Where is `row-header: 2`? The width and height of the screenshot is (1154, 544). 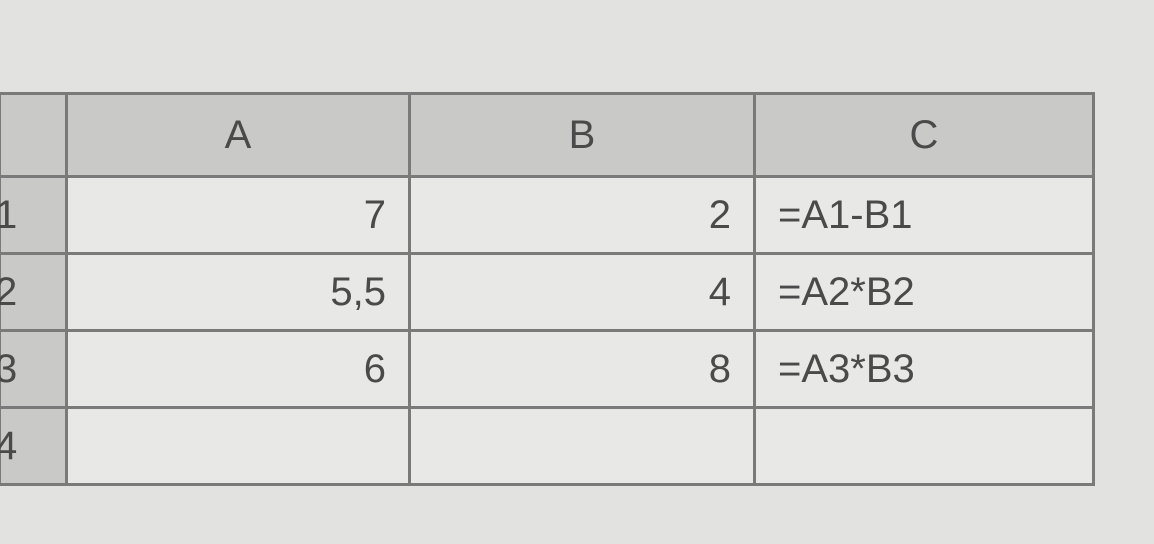
row-header: 2 is located at coordinates (34, 292).